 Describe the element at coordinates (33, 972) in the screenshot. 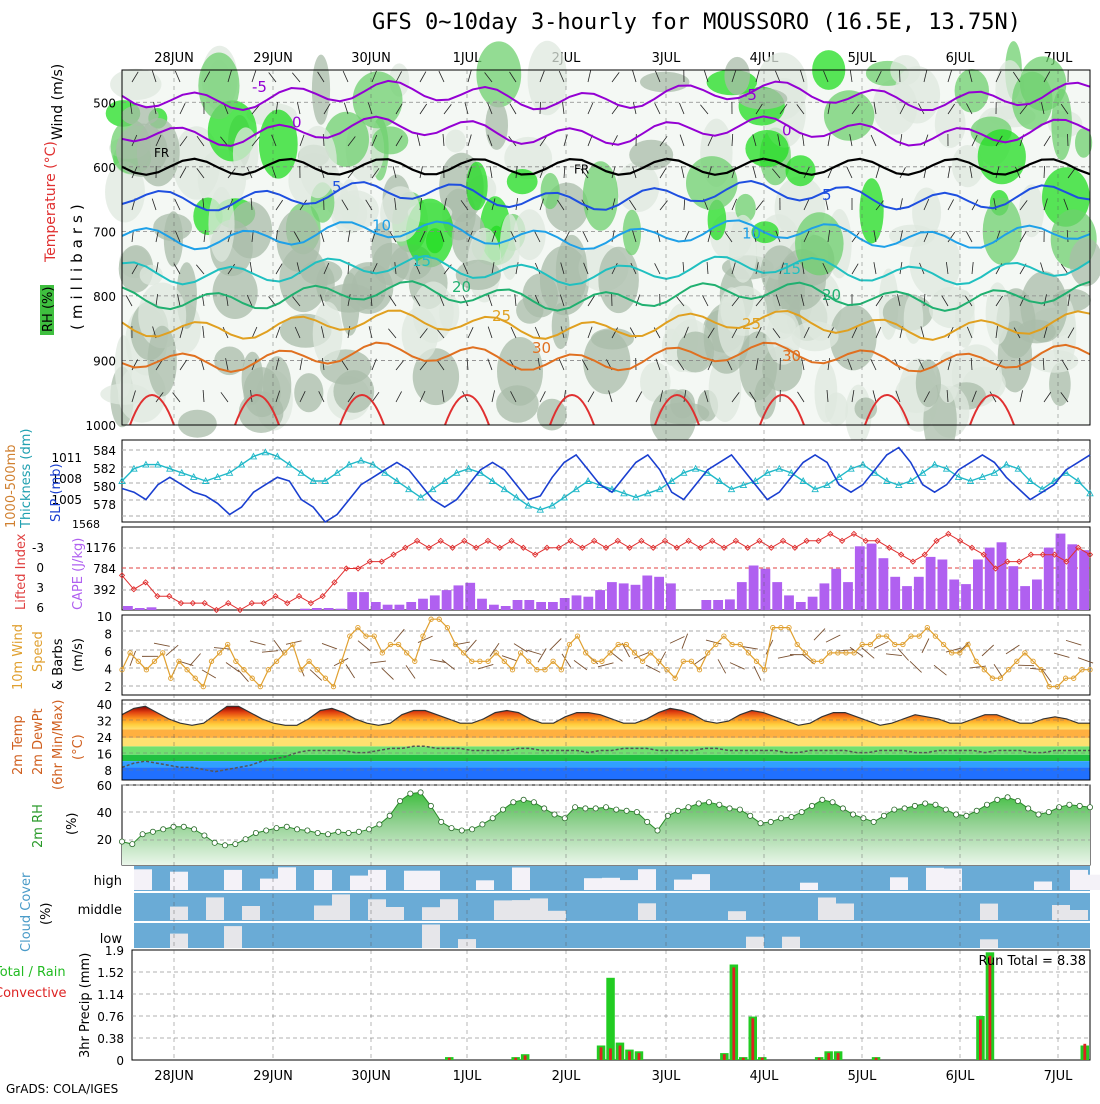

I see `precip-total-legend: Total / Rain` at that location.